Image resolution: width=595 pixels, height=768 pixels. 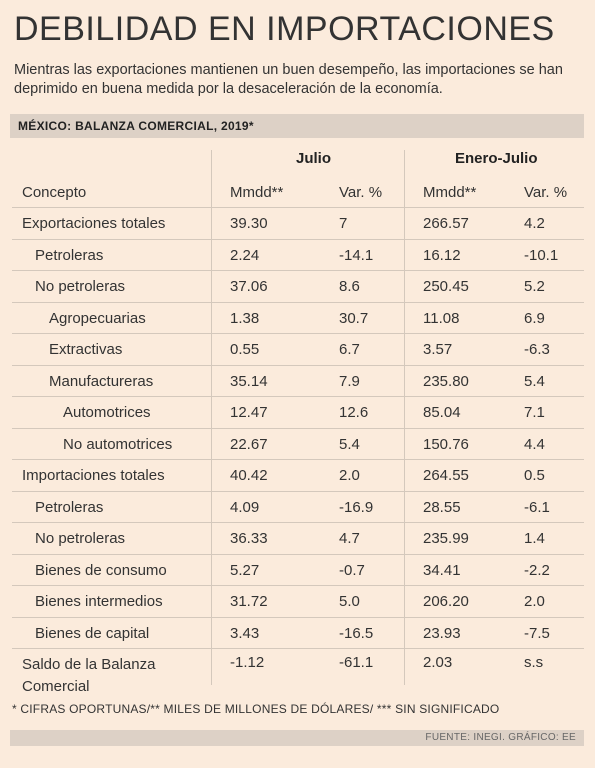 What do you see at coordinates (298, 287) in the screenshot?
I see `table-row: No petroleras 37.06 8.6 250.45 5.2` at bounding box center [298, 287].